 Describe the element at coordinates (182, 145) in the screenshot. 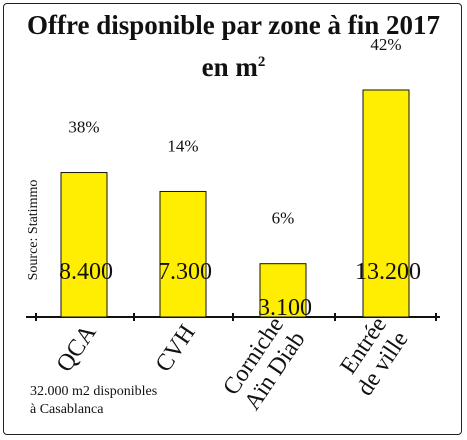

I see `percent-label-1: 14%` at that location.